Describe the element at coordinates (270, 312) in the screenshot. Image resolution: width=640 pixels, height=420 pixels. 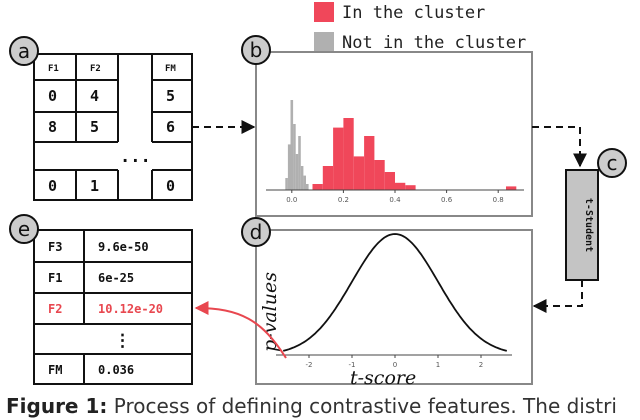
I see `distribution-ylabel: p-values` at that location.